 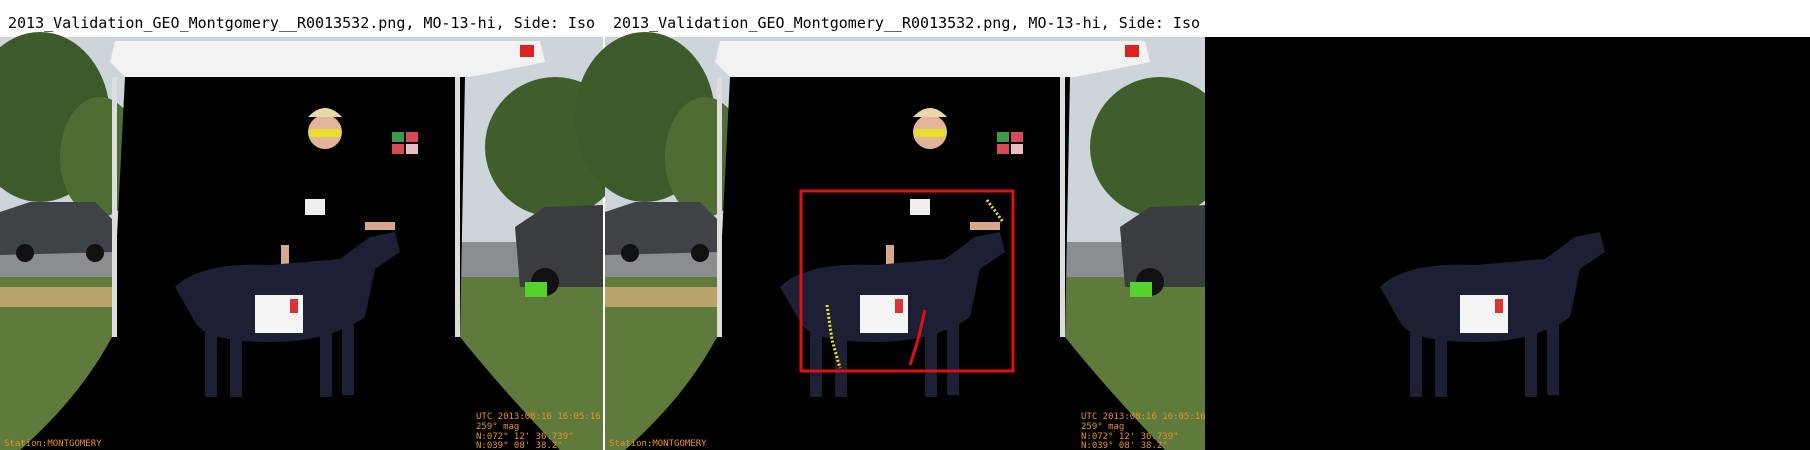 What do you see at coordinates (907, 281) in the screenshot?
I see `bounding-box` at bounding box center [907, 281].